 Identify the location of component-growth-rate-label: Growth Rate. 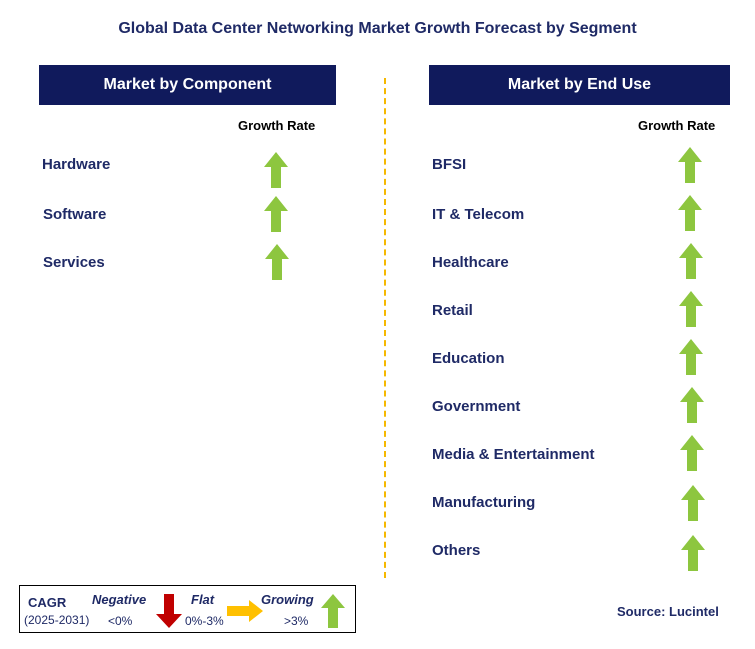
(277, 125).